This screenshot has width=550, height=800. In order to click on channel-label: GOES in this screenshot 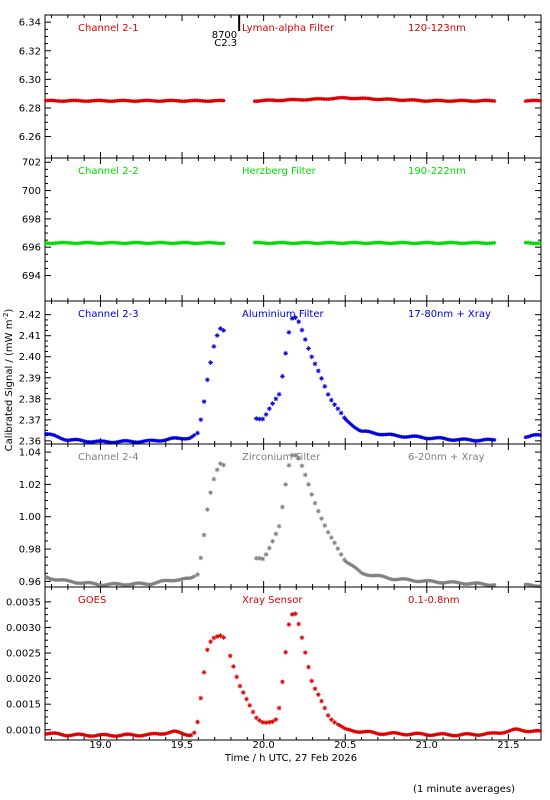, I will do `click(92, 600)`.